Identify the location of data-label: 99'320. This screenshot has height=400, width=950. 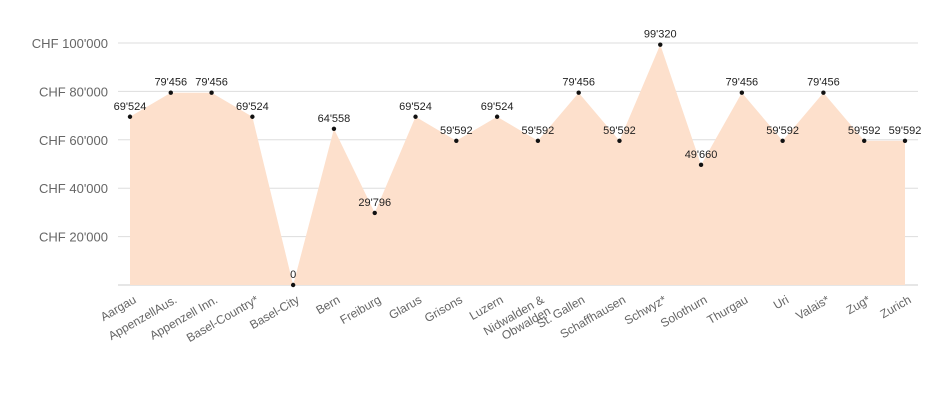
(660, 35).